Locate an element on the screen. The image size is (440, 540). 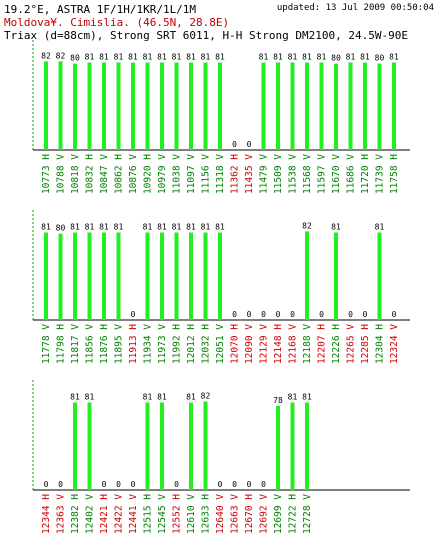
frequency-tick-label: 12168 V is located at coordinates (293, 344).